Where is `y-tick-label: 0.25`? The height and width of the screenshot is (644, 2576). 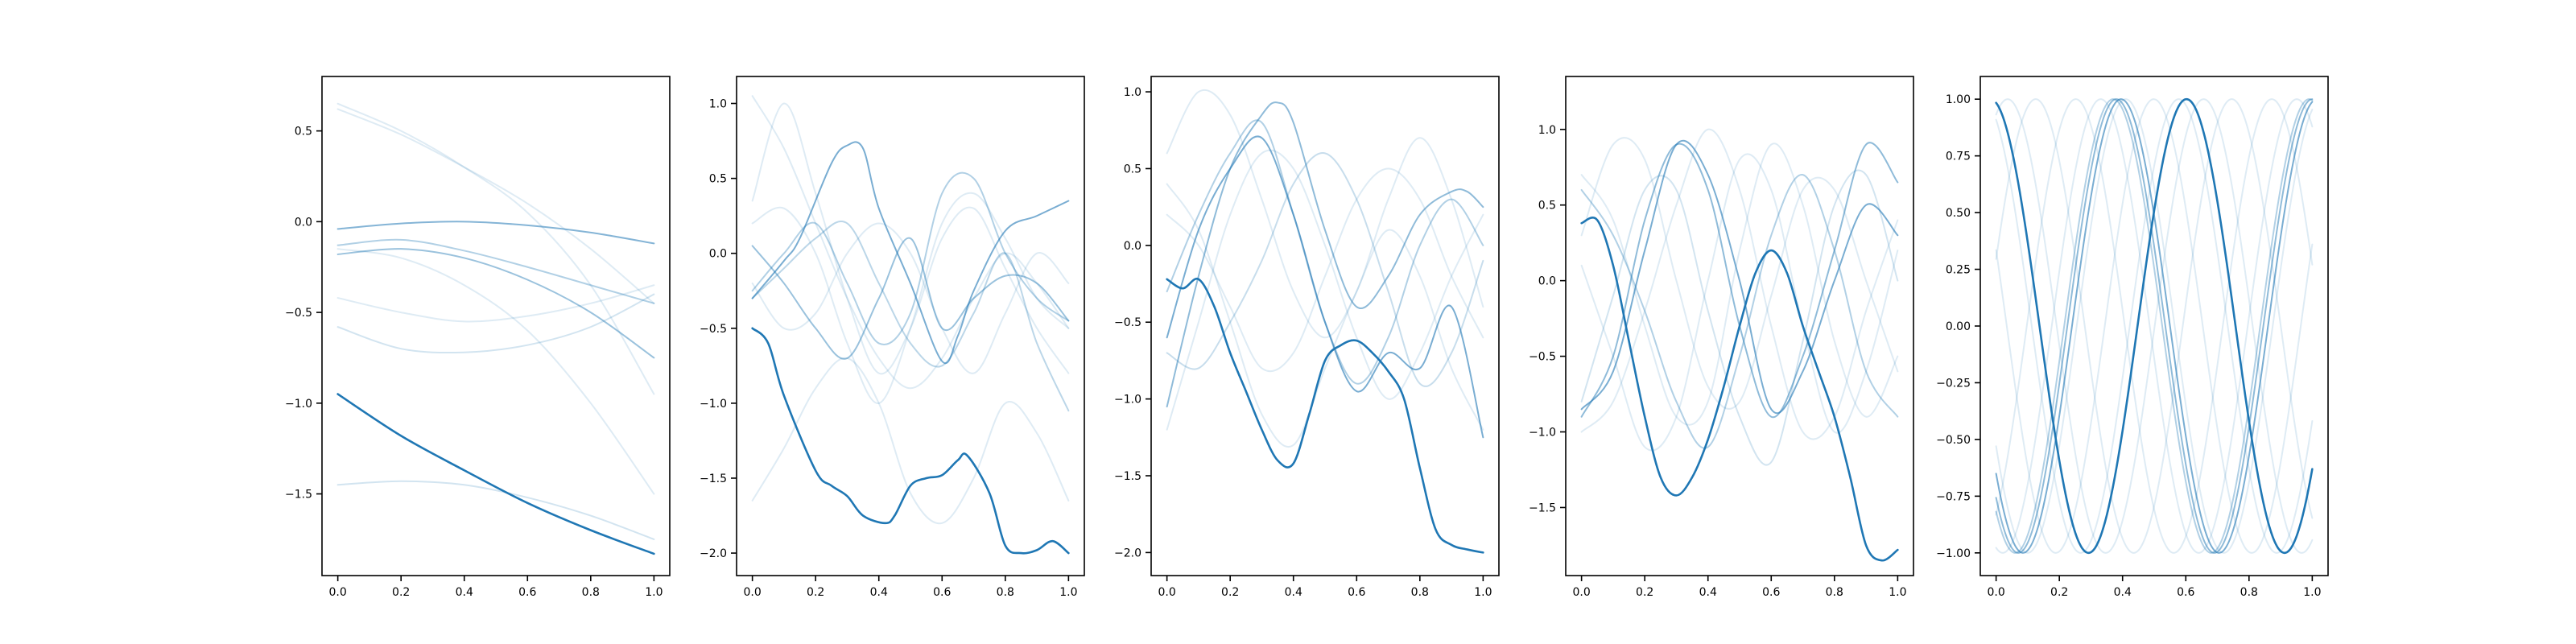
y-tick-label: 0.25 is located at coordinates (1958, 270).